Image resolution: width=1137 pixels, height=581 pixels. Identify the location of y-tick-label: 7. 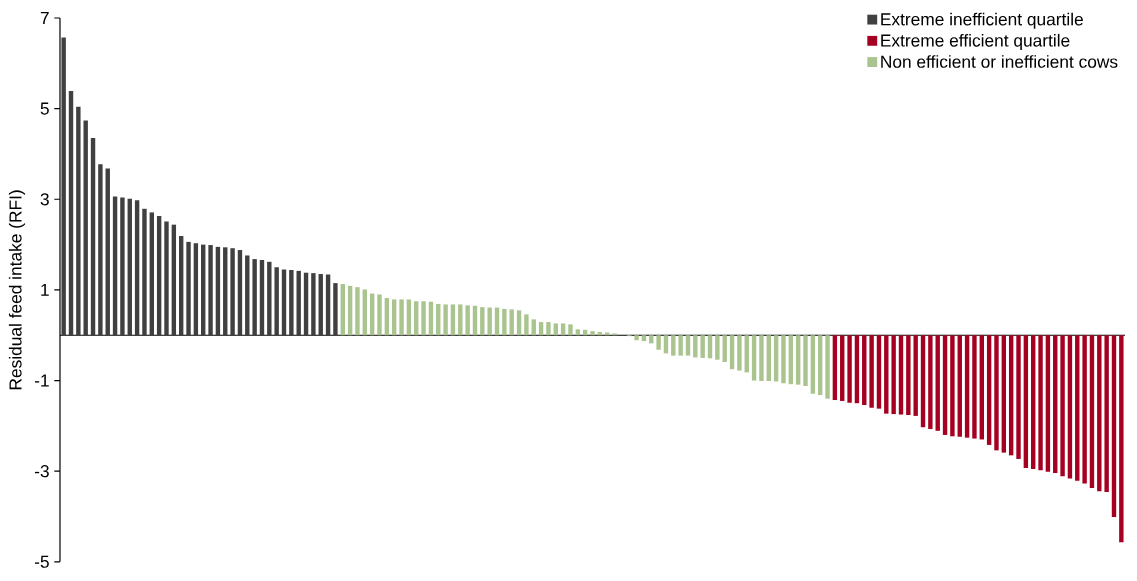
(44, 17).